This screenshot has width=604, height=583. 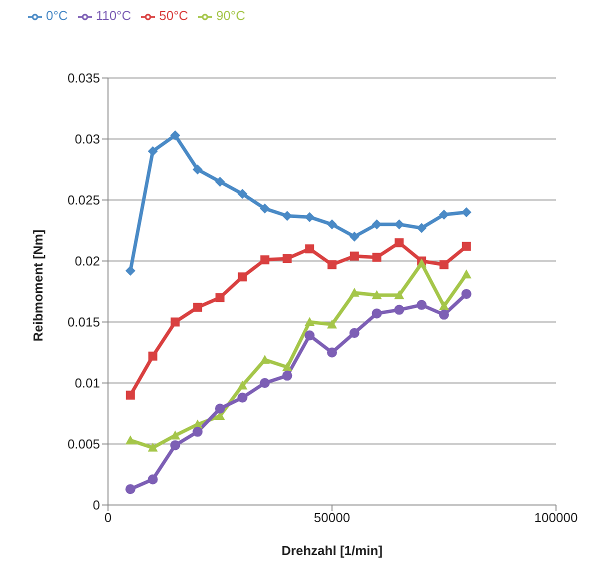 I want to click on x-tick-label: 50000, so click(x=332, y=518).